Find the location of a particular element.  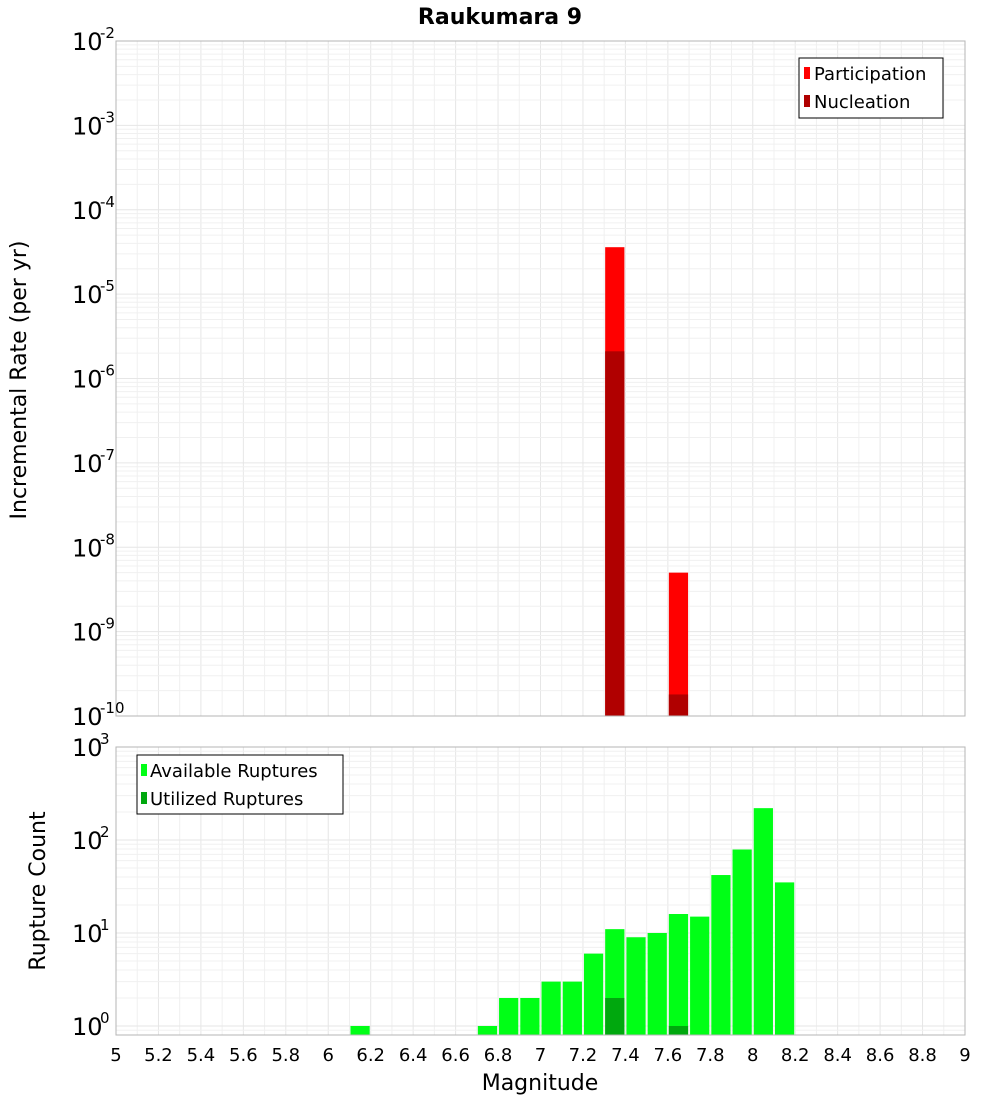

count-y-tick-exponent: 3 is located at coordinates (105, 739).